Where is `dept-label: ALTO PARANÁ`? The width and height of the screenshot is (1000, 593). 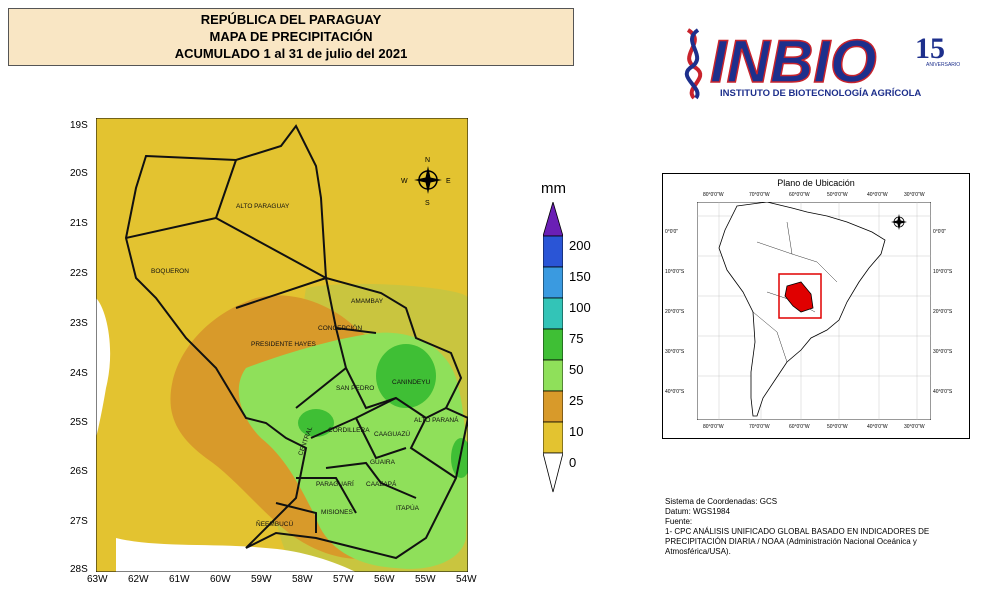
dept-label: ALTO PARANÁ is located at coordinates (436, 419).